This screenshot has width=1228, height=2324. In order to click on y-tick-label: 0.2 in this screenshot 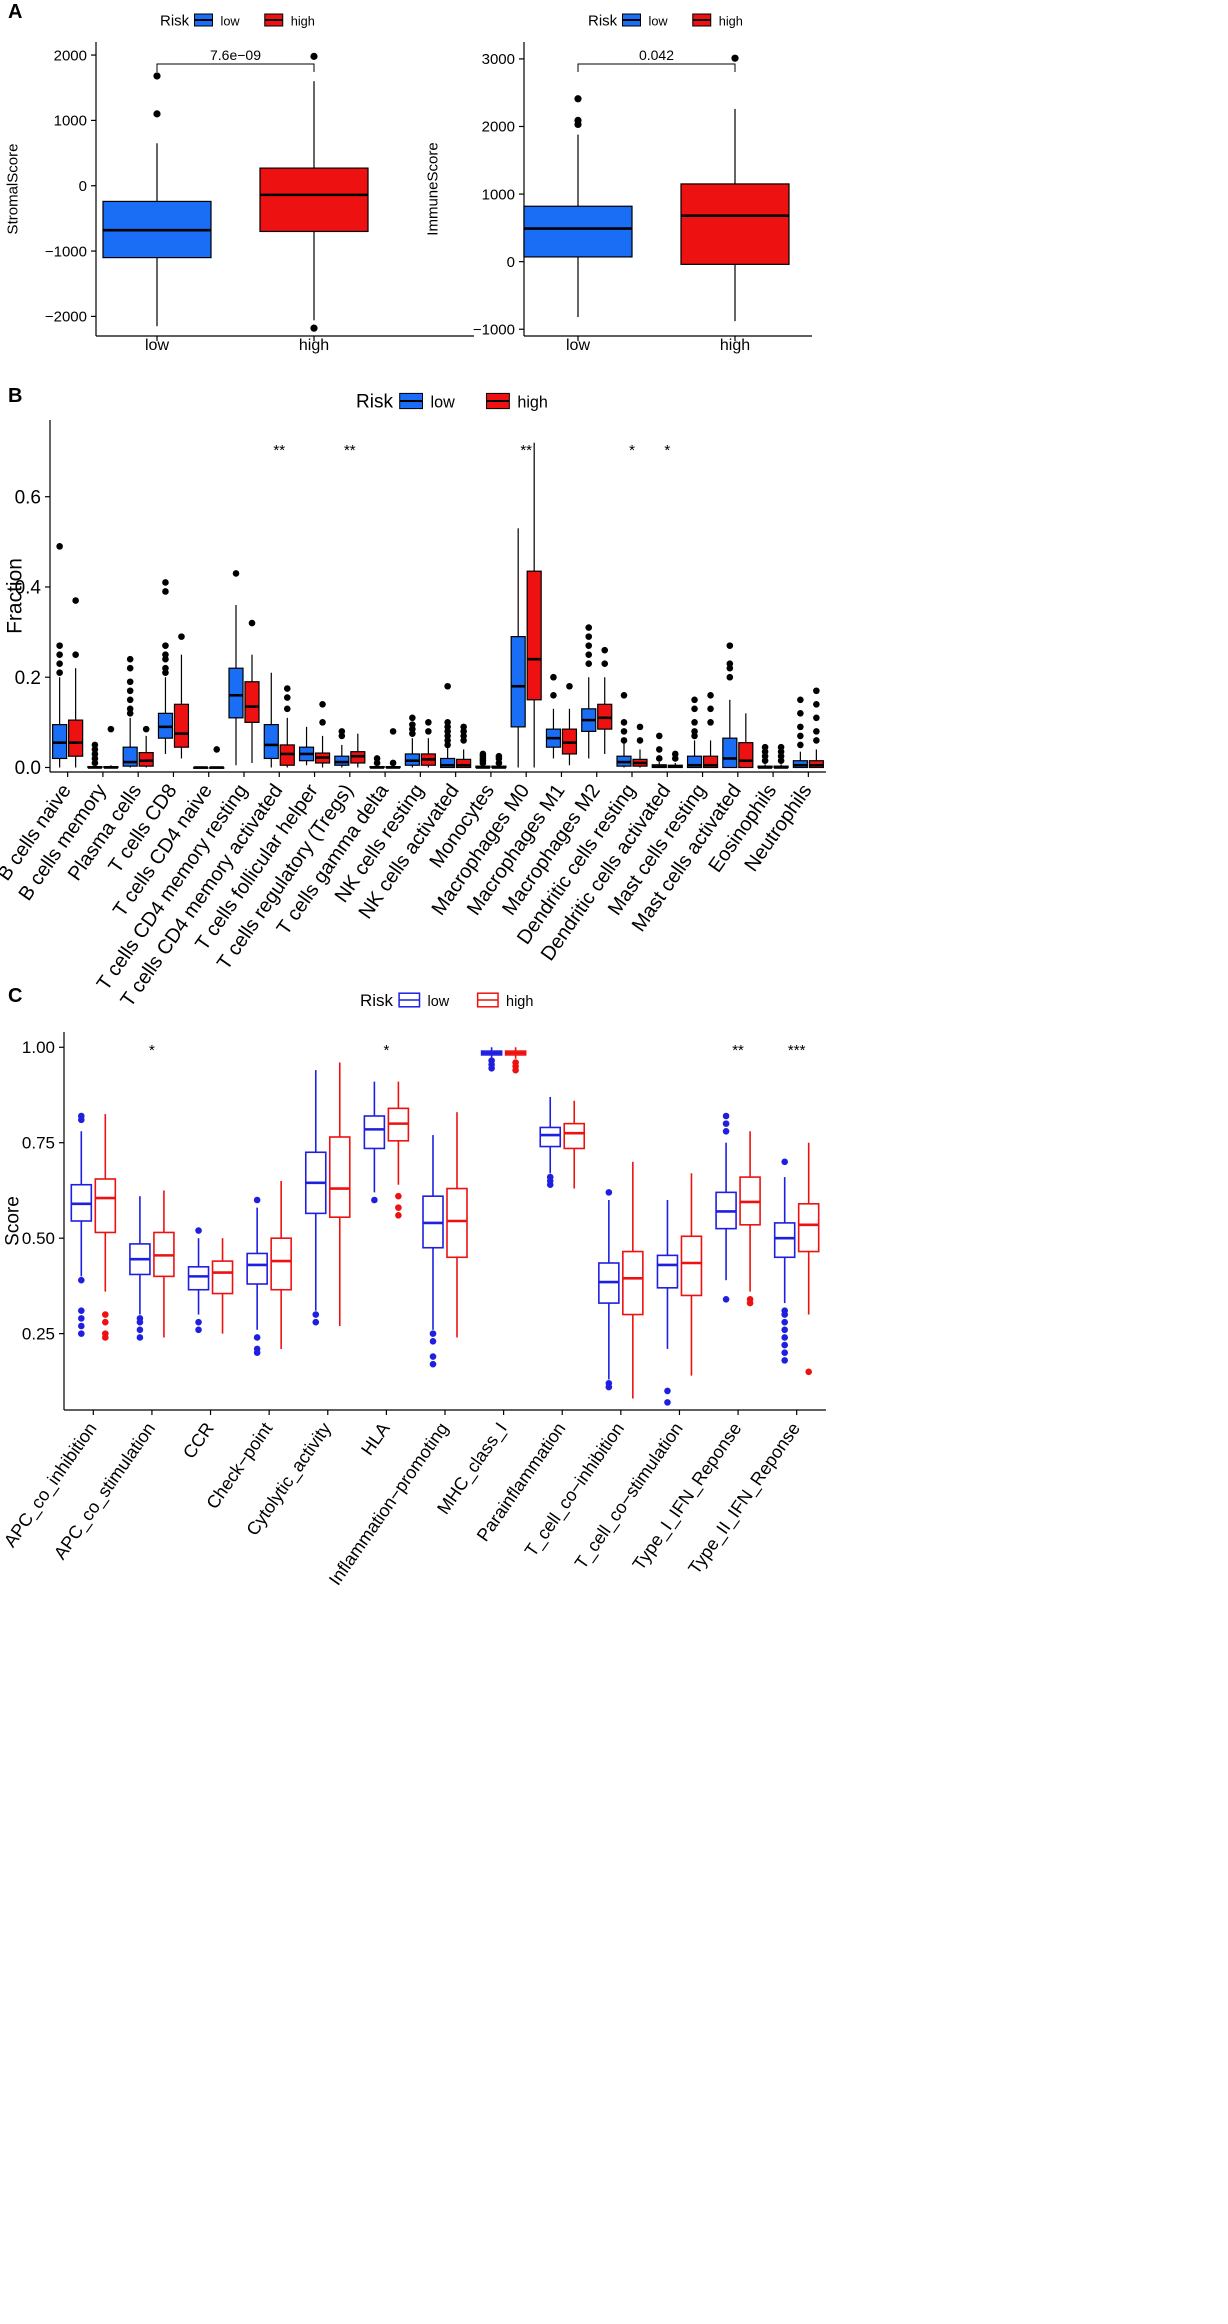, I will do `click(28, 678)`.